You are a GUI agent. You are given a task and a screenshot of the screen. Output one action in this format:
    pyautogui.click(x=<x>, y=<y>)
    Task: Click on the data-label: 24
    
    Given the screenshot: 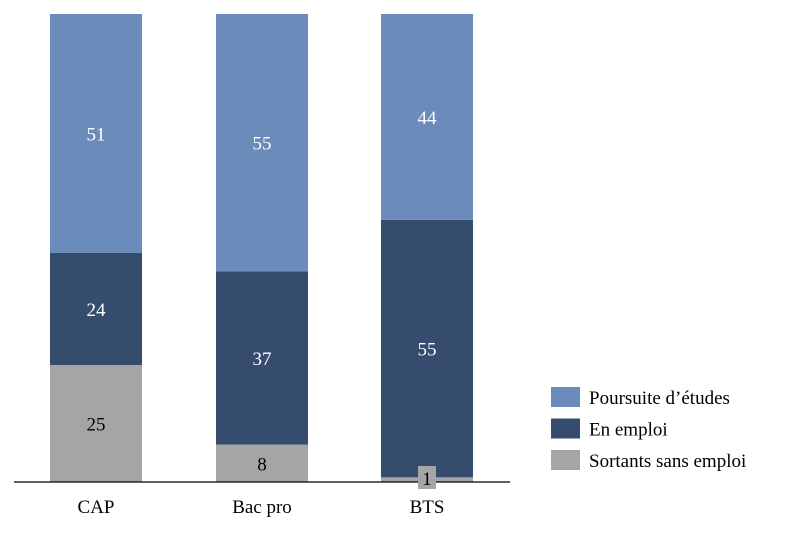 What is the action you would take?
    pyautogui.click(x=97, y=310)
    